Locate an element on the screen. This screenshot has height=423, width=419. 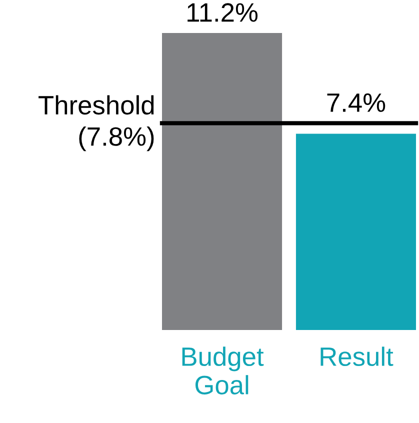
x-tick-label: Budget Goal is located at coordinates (223, 370).